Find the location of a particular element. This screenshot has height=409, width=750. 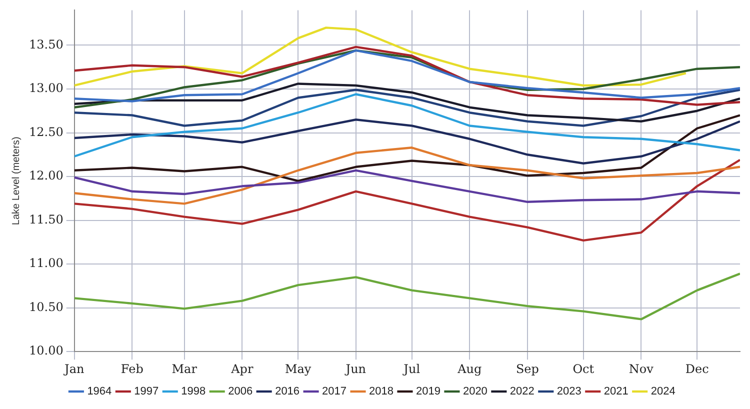

legend-label: 2017 is located at coordinates (334, 392).